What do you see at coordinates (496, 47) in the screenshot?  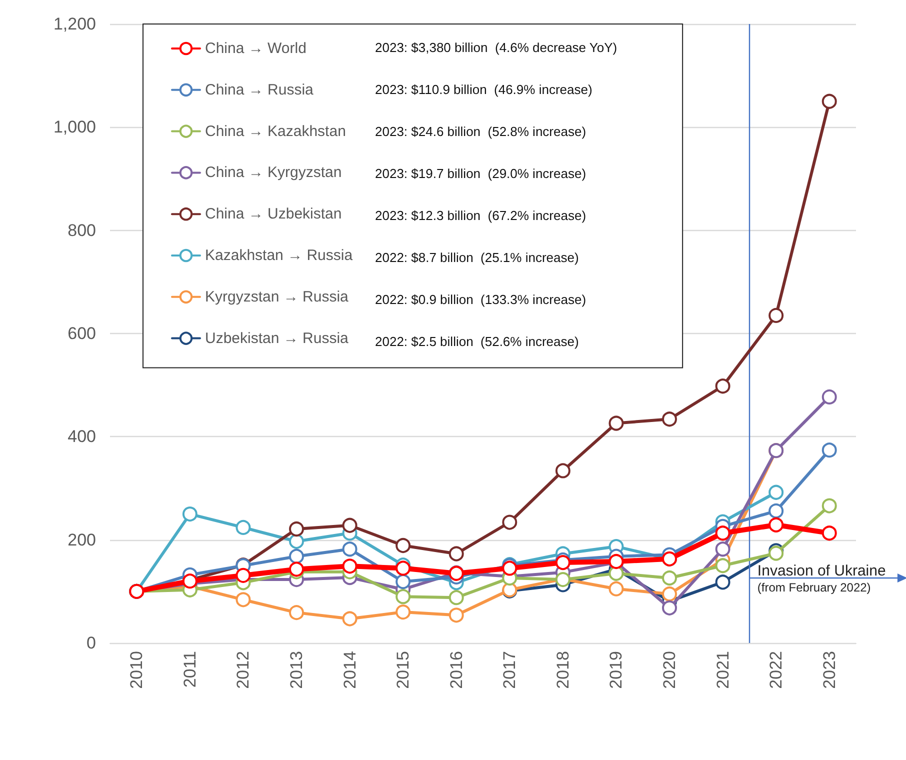 I see `annotation: 2023: $3,380 billion (4.6% decrease YoY)` at bounding box center [496, 47].